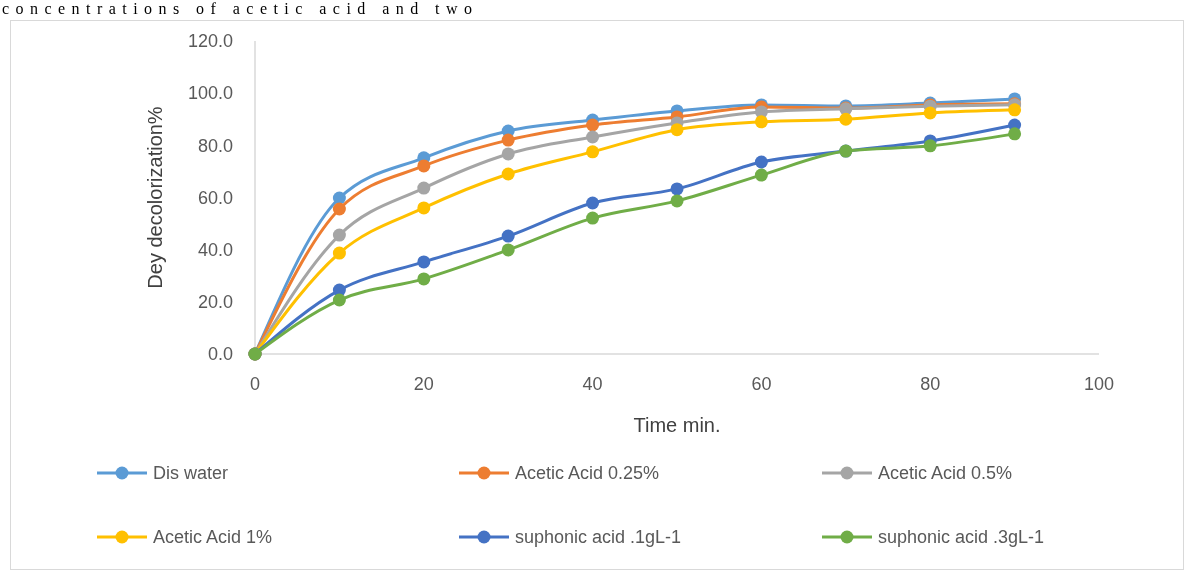 This screenshot has width=1185, height=570. What do you see at coordinates (213, 537) in the screenshot?
I see `legend-label: Acetic Acid 1%` at bounding box center [213, 537].